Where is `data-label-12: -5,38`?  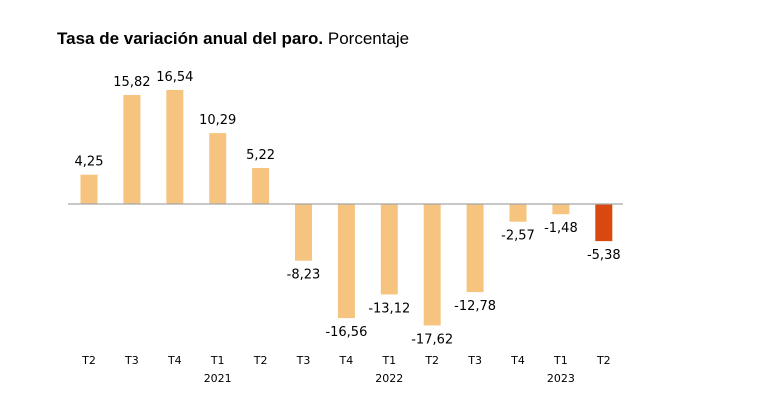
data-label-12: -5,38 is located at coordinates (604, 255).